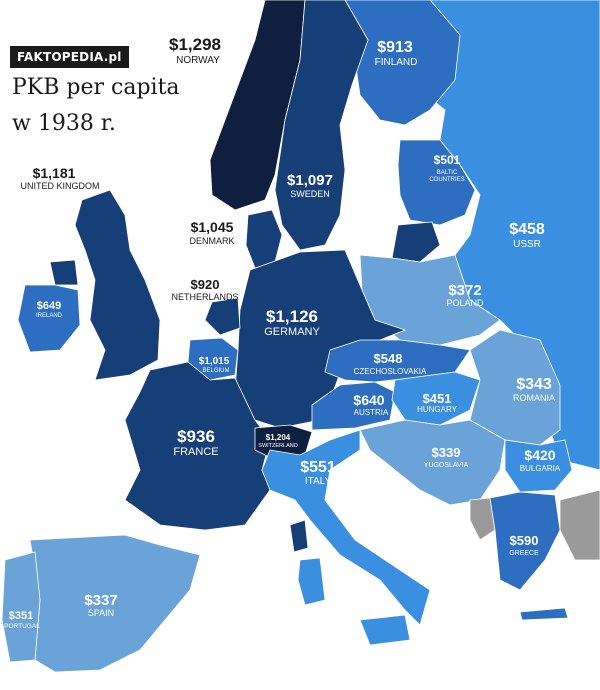  What do you see at coordinates (318, 481) in the screenshot?
I see `italy-name: ITALY` at bounding box center [318, 481].